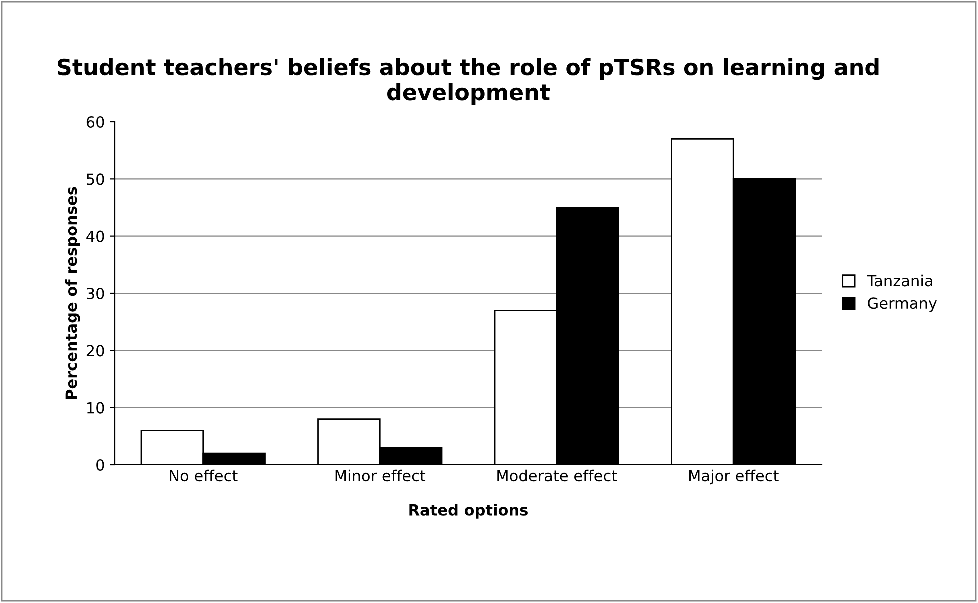 This screenshot has width=978, height=603. Describe the element at coordinates (95, 351) in the screenshot. I see `y-tick-label: 20` at that location.